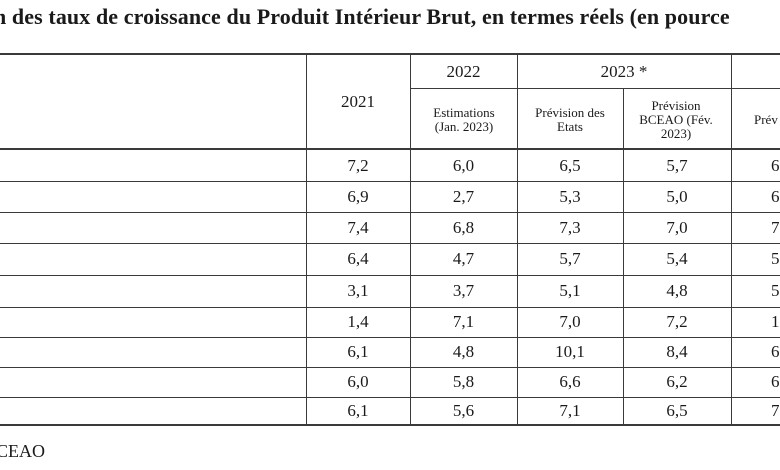 This screenshot has width=780, height=470. Describe the element at coordinates (677, 381) in the screenshot. I see `table-cell-bceao: 6,2` at that location.